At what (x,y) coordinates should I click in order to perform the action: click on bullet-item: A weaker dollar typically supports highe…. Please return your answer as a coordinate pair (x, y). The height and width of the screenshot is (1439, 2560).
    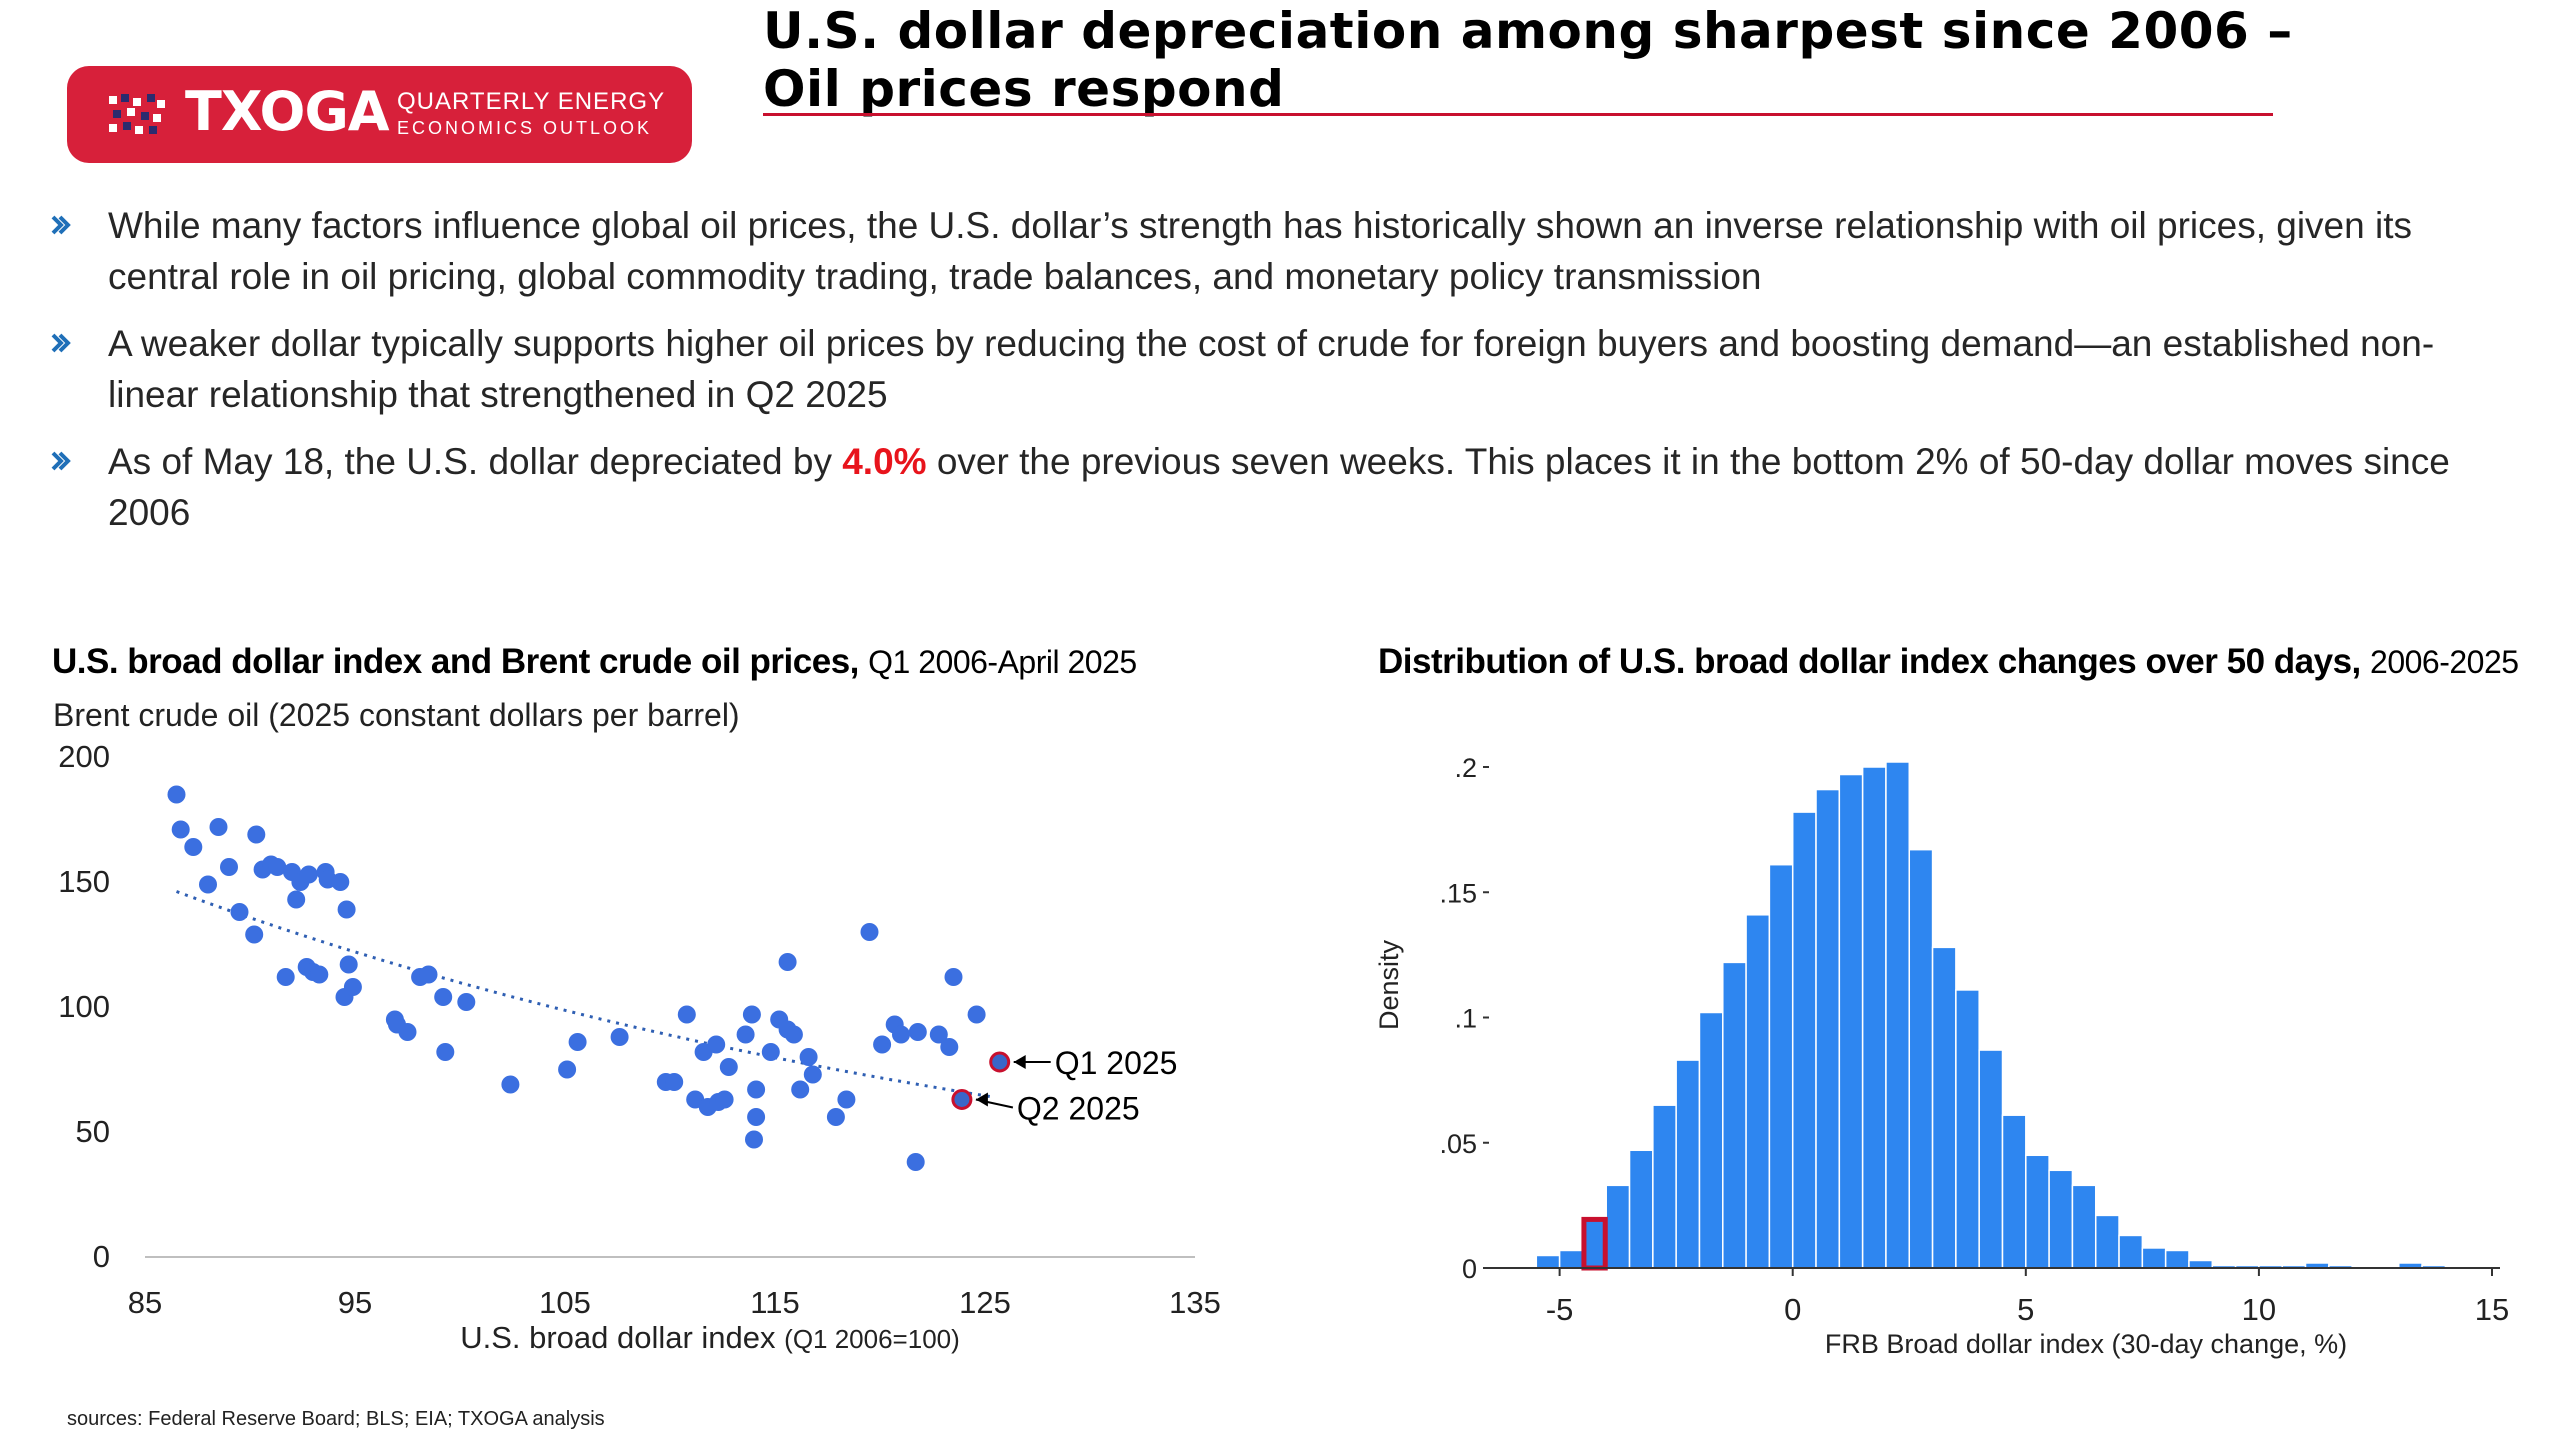
    Looking at the image, I should click on (1278, 369).